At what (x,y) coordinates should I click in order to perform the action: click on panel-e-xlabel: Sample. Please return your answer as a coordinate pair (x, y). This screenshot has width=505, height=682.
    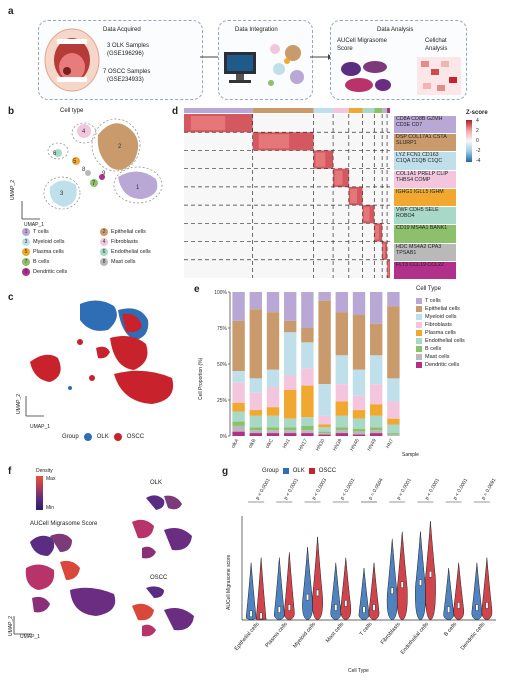
    Looking at the image, I should click on (410, 455).